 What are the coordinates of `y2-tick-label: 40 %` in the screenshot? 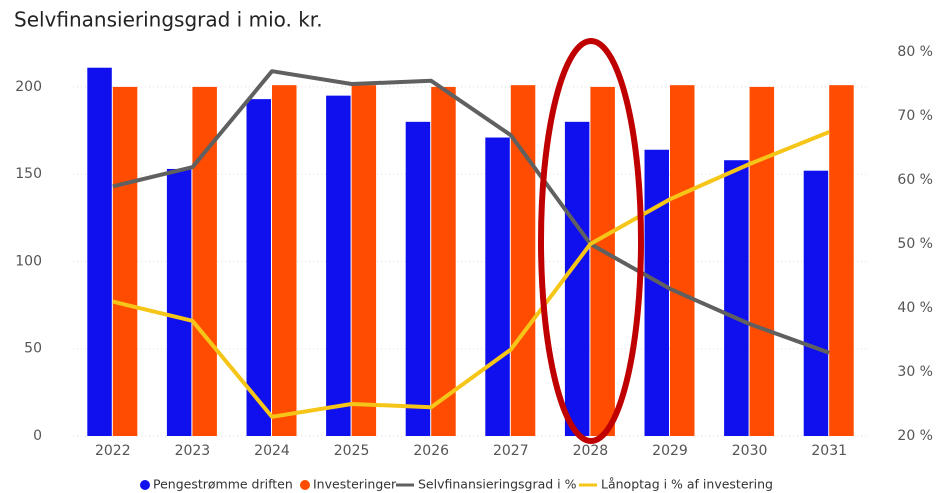 It's located at (915, 308).